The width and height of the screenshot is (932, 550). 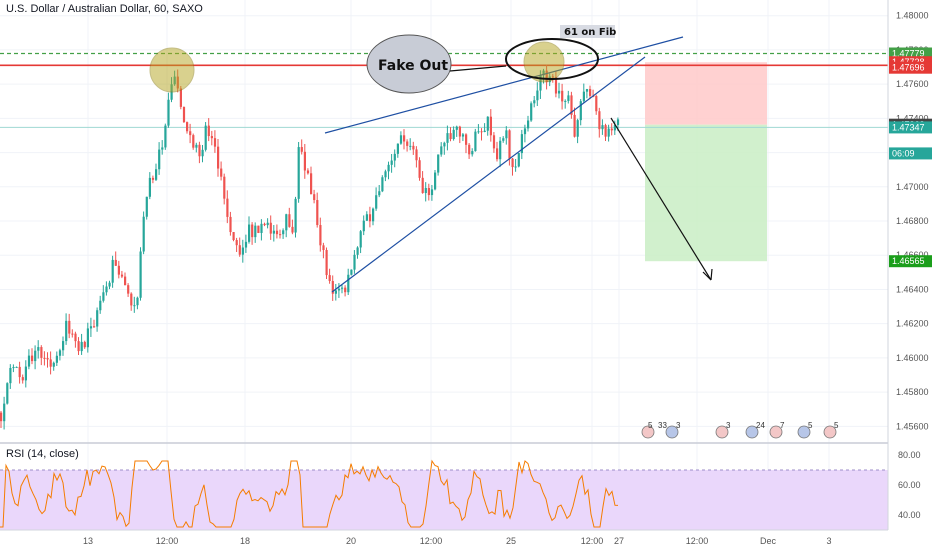 What do you see at coordinates (909, 515) in the screenshot?
I see `rsi-tick-label: 40.00` at bounding box center [909, 515].